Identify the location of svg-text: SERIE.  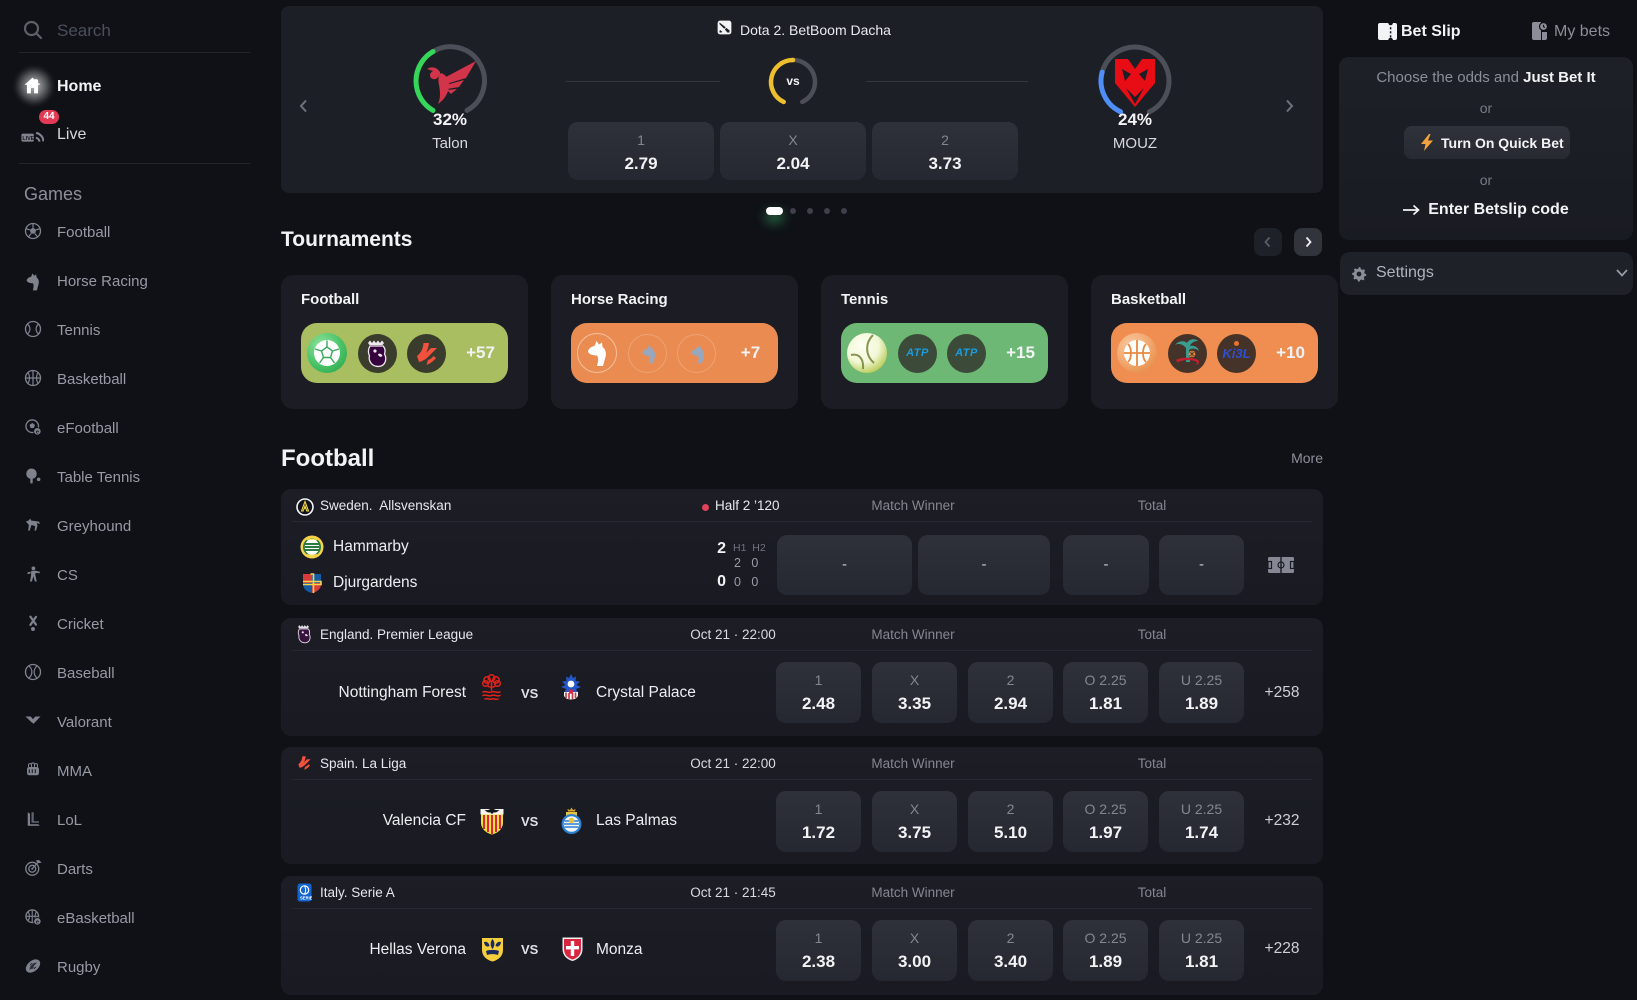
(306, 897).